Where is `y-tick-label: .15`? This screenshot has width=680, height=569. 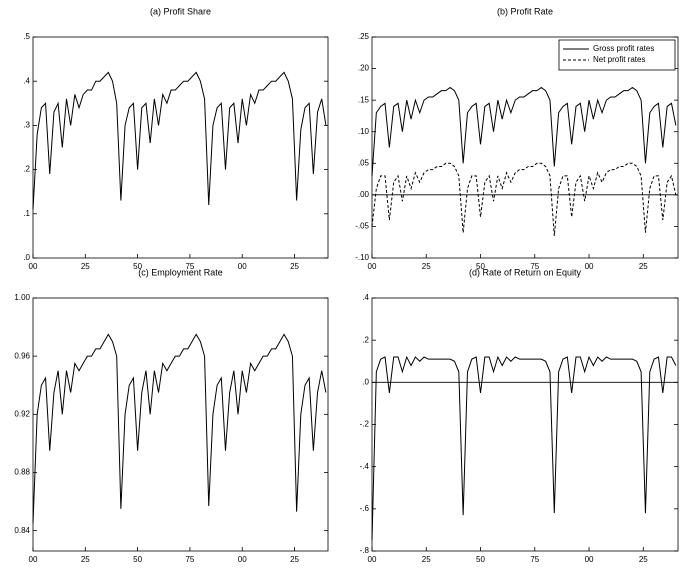
y-tick-label: .15 is located at coordinates (364, 99).